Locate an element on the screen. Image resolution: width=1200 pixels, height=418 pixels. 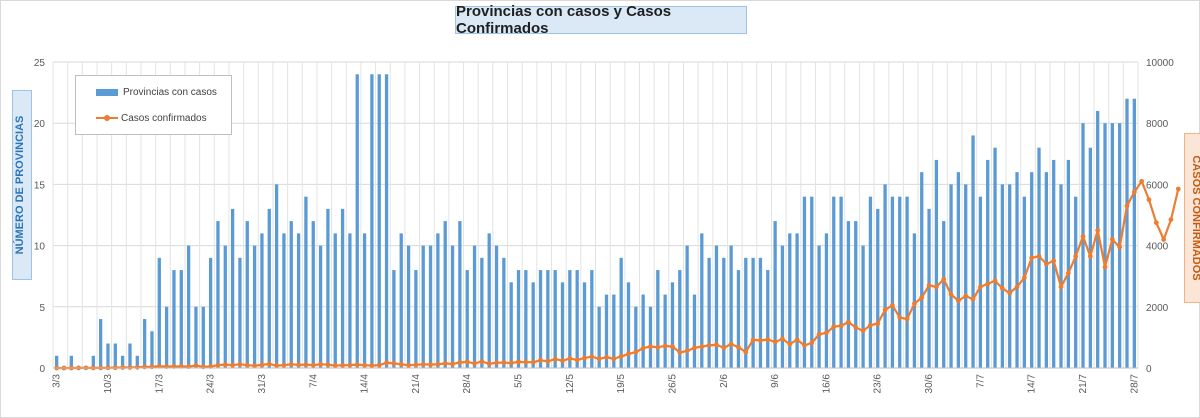
legend-item-casos: Casos confirmados is located at coordinates (141, 118).